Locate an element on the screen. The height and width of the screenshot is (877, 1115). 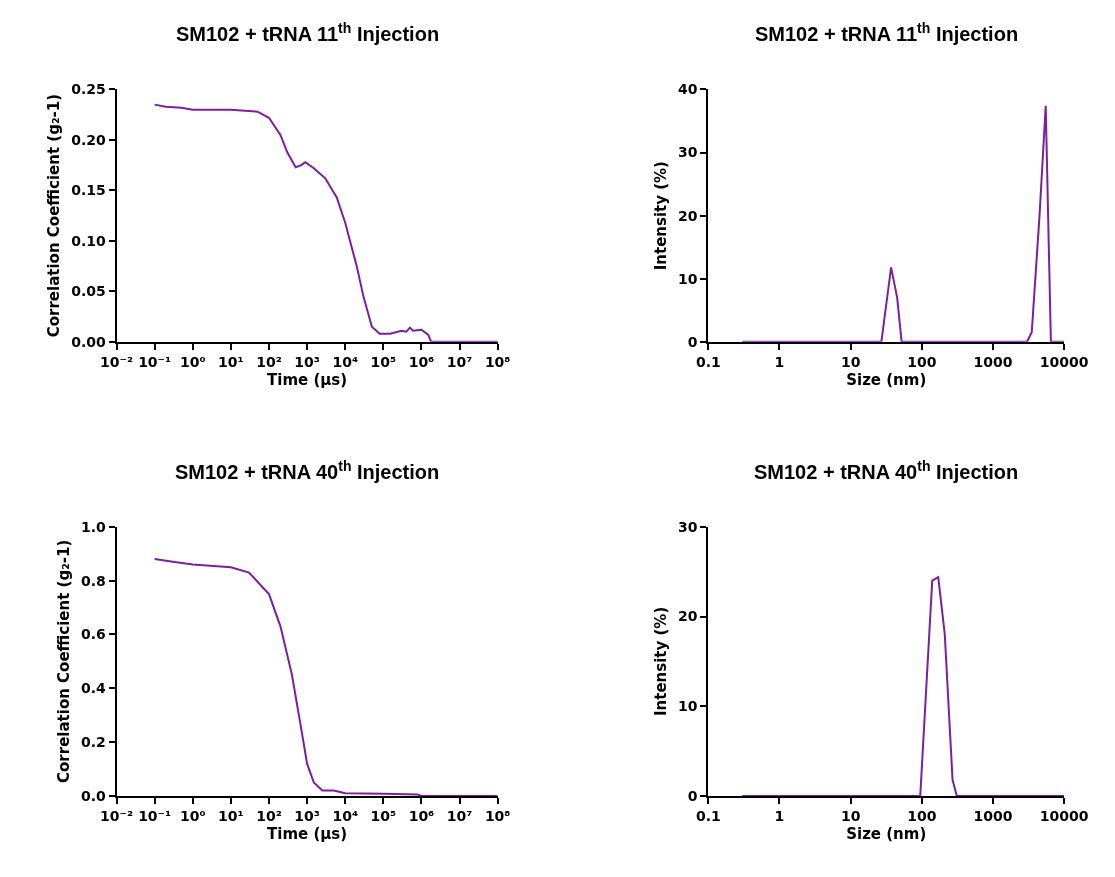
y-tick-label: 0.8 is located at coordinates (93, 580).